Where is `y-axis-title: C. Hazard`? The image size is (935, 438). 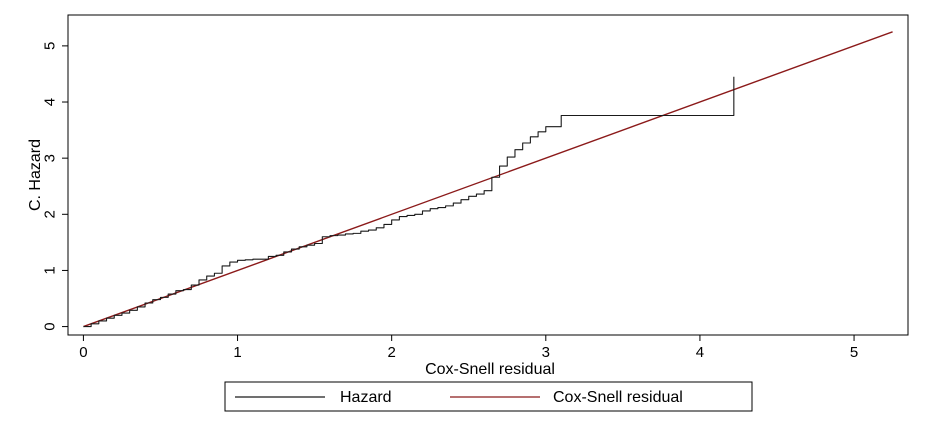 y-axis-title: C. Hazard is located at coordinates (35, 175).